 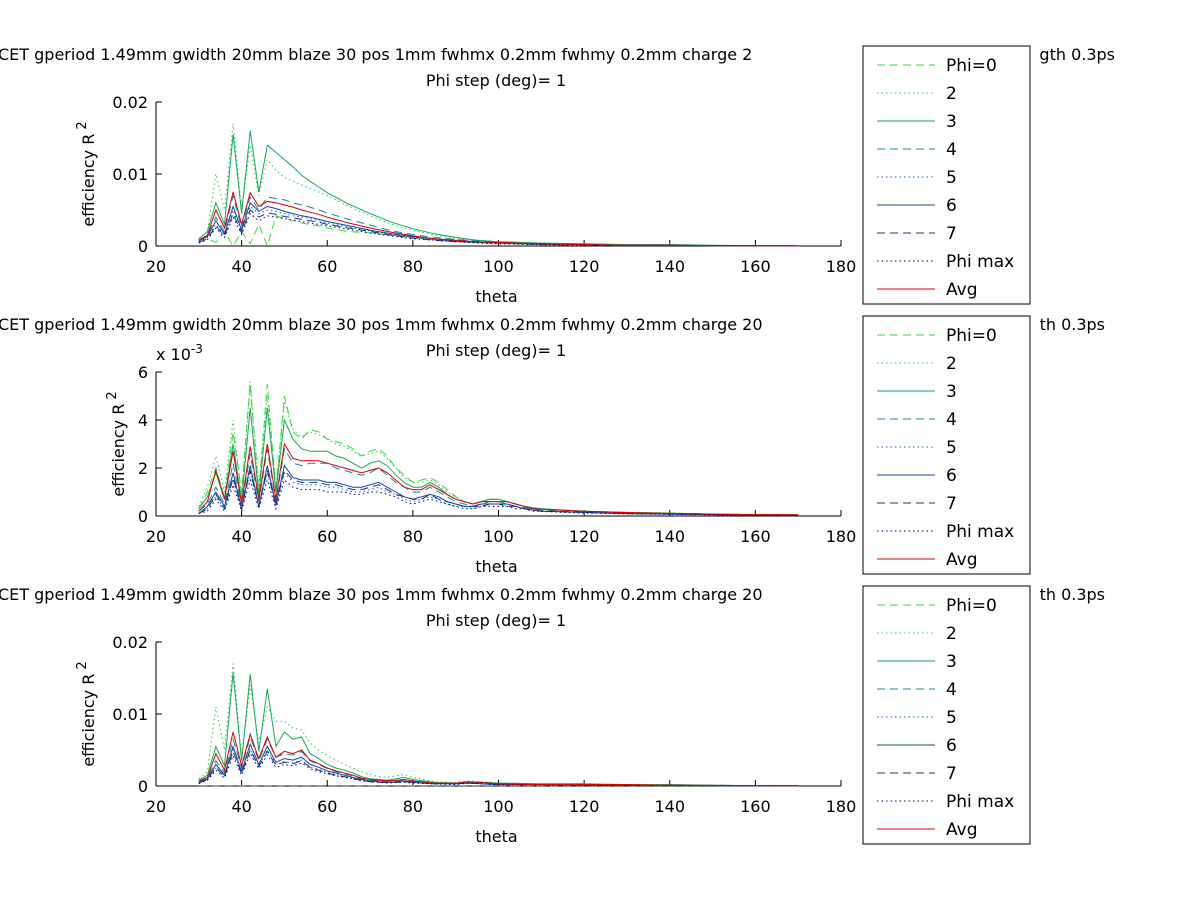 I want to click on y-exponent-sup: -3, so click(x=197, y=349).